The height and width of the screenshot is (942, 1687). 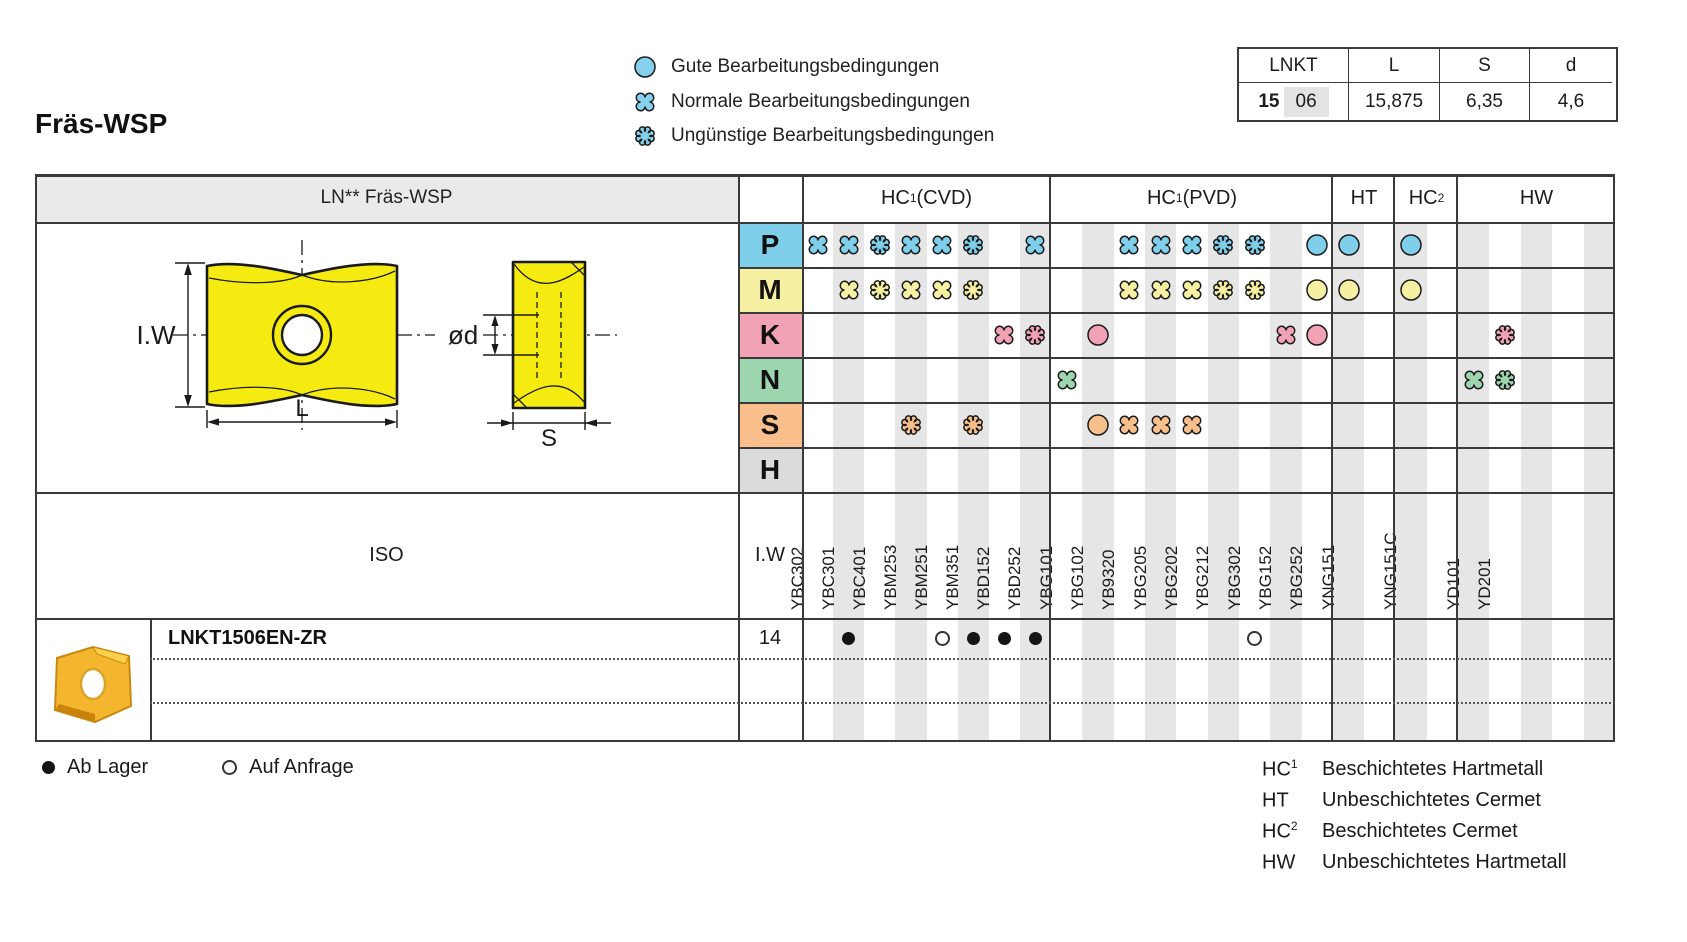 What do you see at coordinates (495, 320) in the screenshot?
I see `od-arrow-up` at bounding box center [495, 320].